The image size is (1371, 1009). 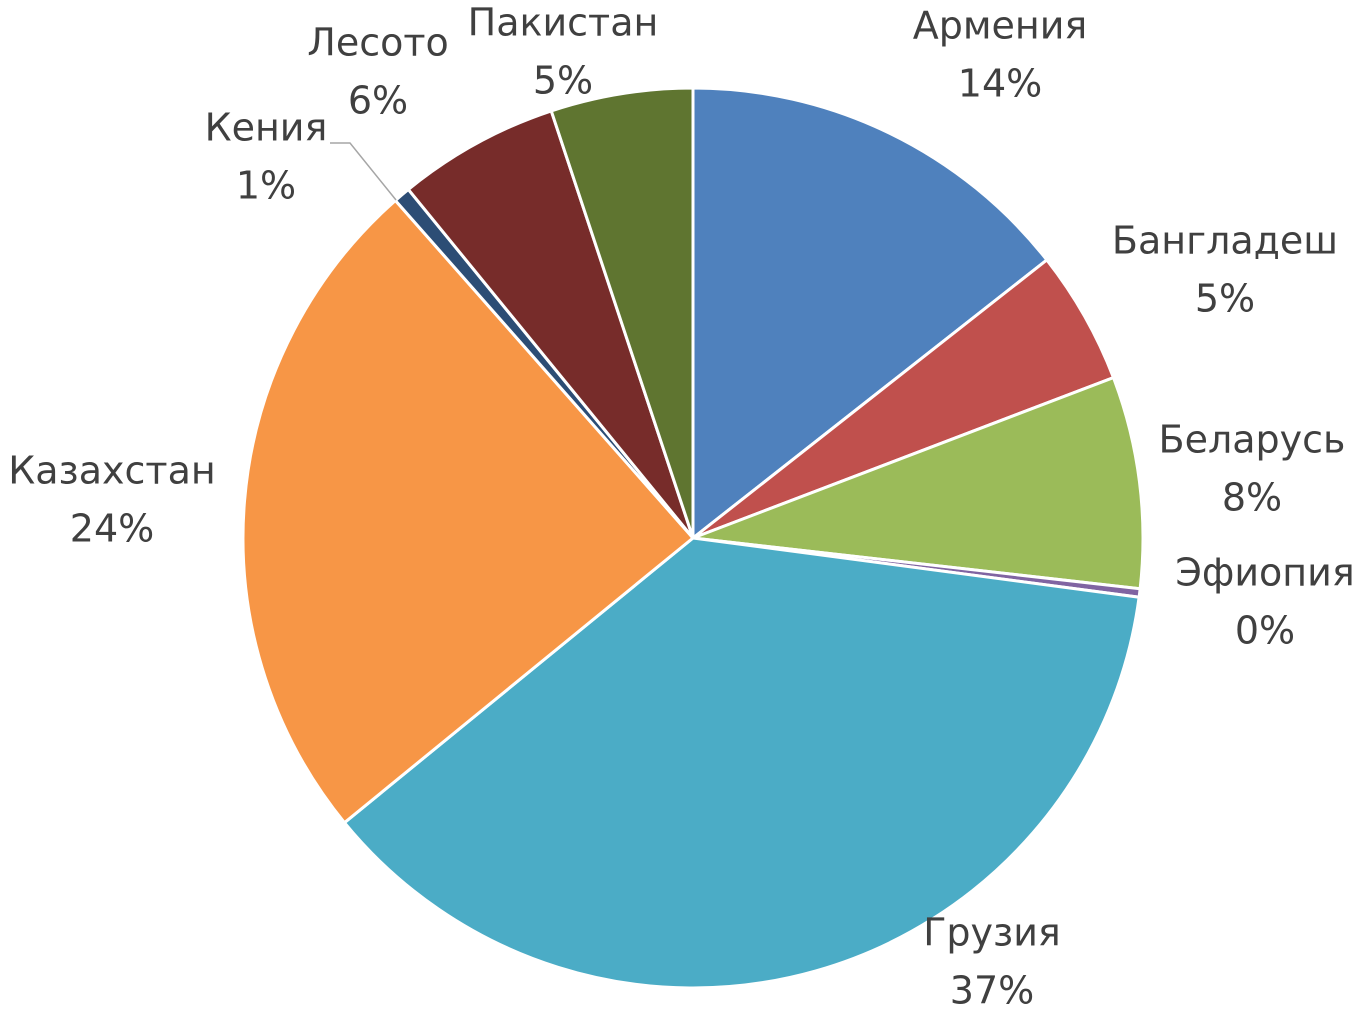 I want to click on slice-label: Эфиопия, so click(x=1264, y=573).